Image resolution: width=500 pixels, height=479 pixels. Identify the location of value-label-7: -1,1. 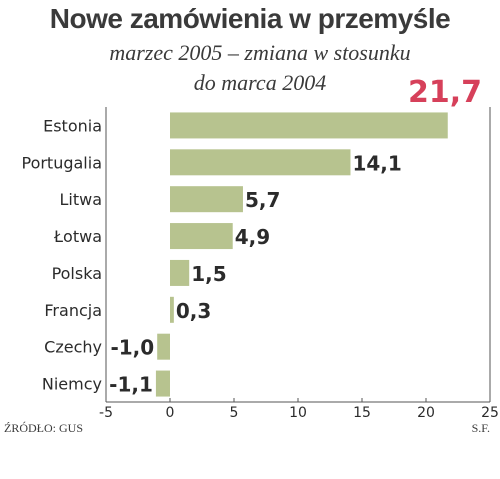
(131, 385).